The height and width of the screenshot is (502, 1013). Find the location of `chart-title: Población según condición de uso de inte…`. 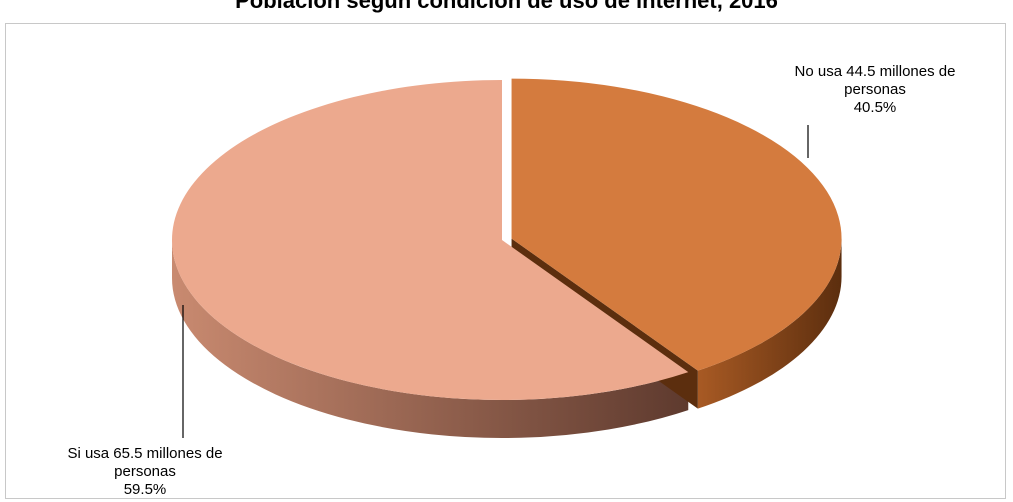

chart-title: Población según condición de uso de inte… is located at coordinates (506, 6).